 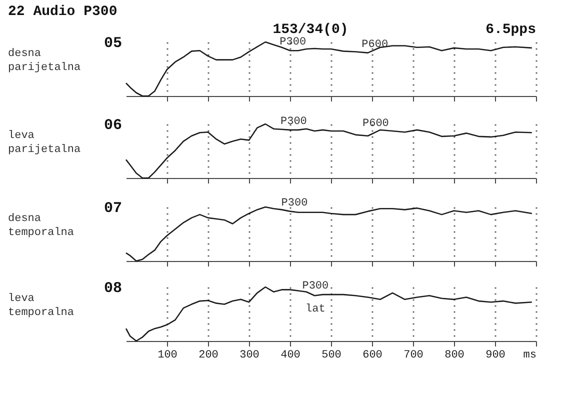 What do you see at coordinates (250, 356) in the screenshot?
I see `x-tick-label: 300` at bounding box center [250, 356].